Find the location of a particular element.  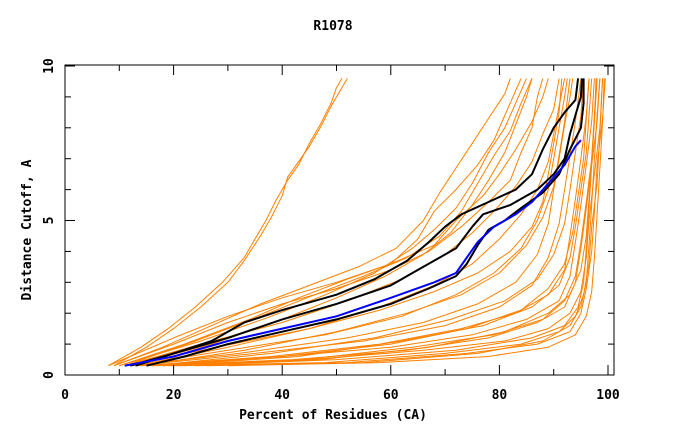

x-tick-label: 40 is located at coordinates (282, 395).